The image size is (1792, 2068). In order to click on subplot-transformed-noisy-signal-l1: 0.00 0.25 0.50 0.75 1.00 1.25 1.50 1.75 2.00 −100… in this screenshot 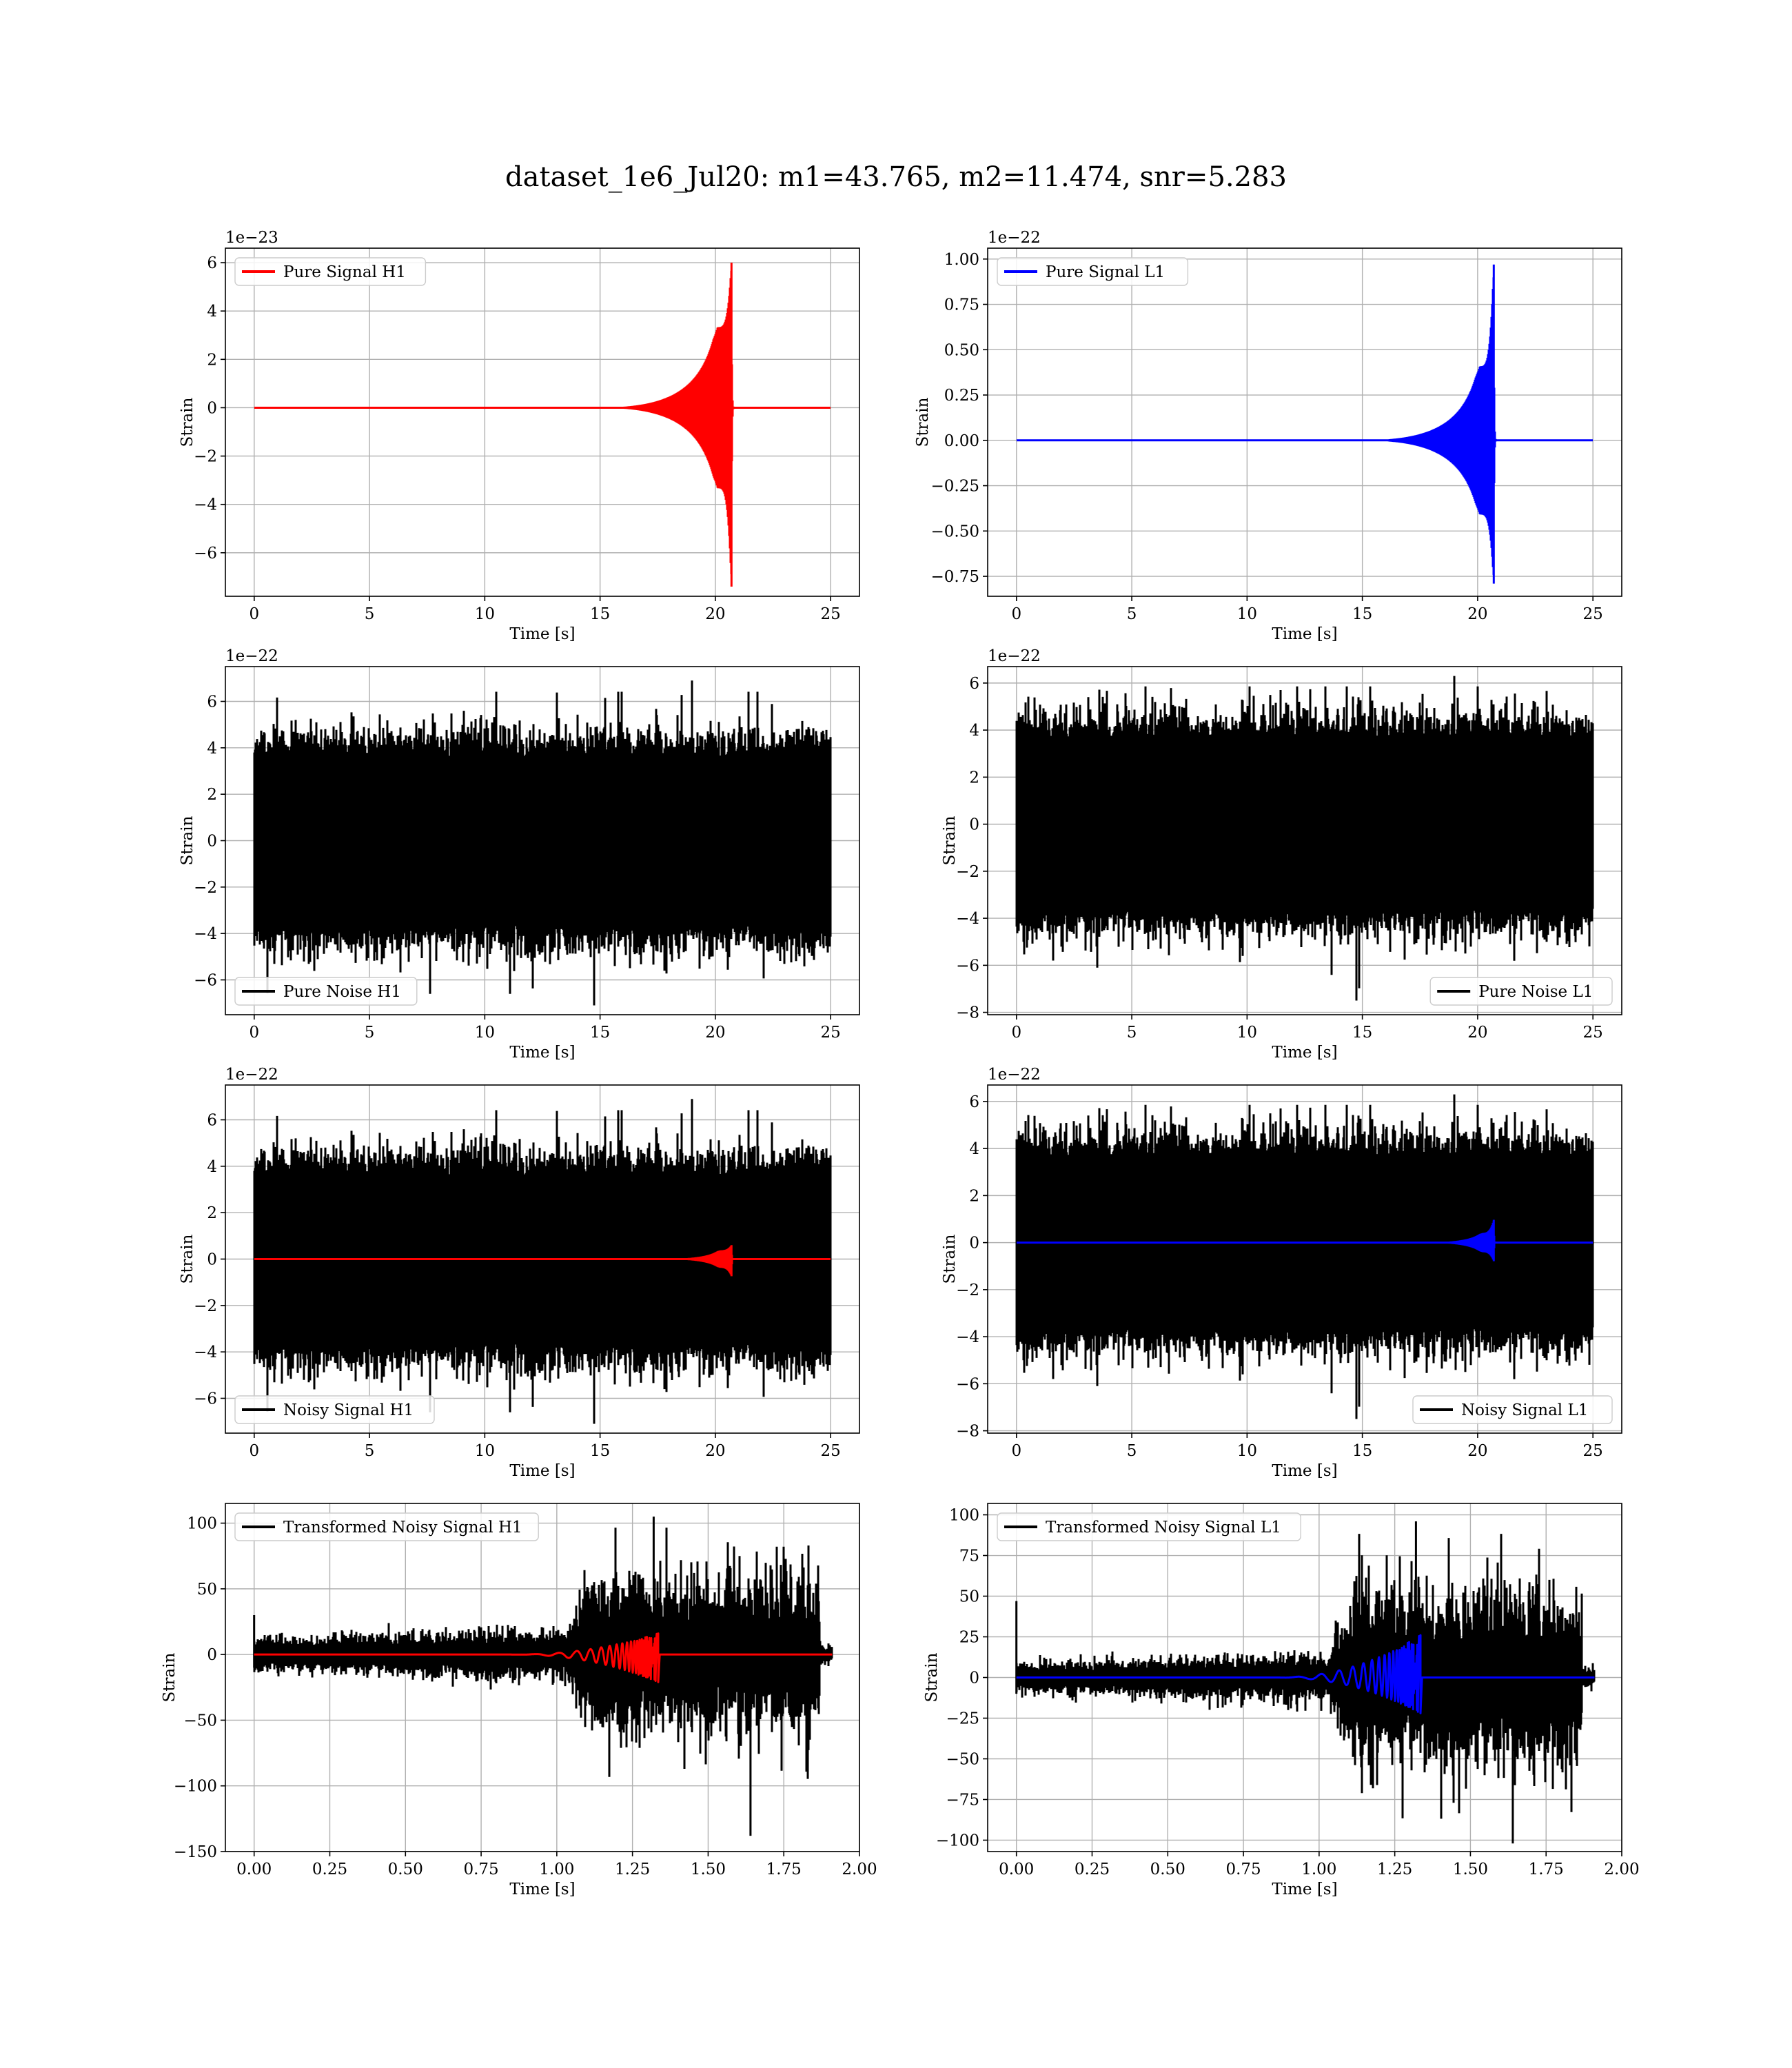, I will do `click(1281, 1700)`.